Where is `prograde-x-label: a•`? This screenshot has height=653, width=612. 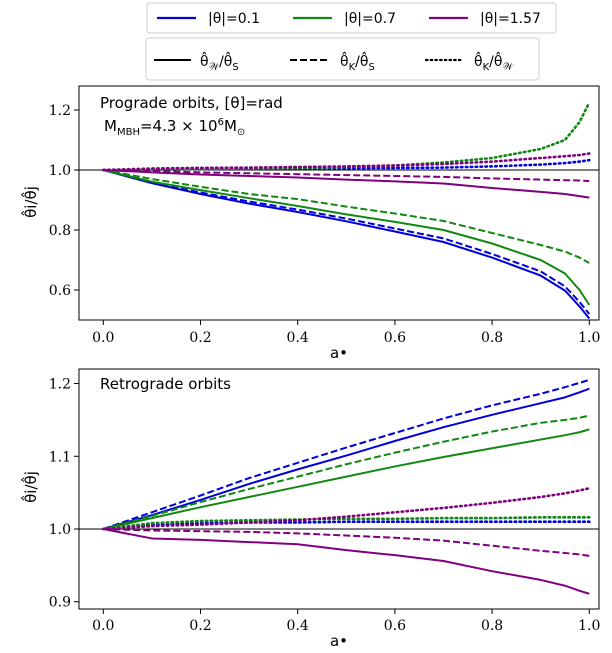 prograde-x-label: a• is located at coordinates (339, 353).